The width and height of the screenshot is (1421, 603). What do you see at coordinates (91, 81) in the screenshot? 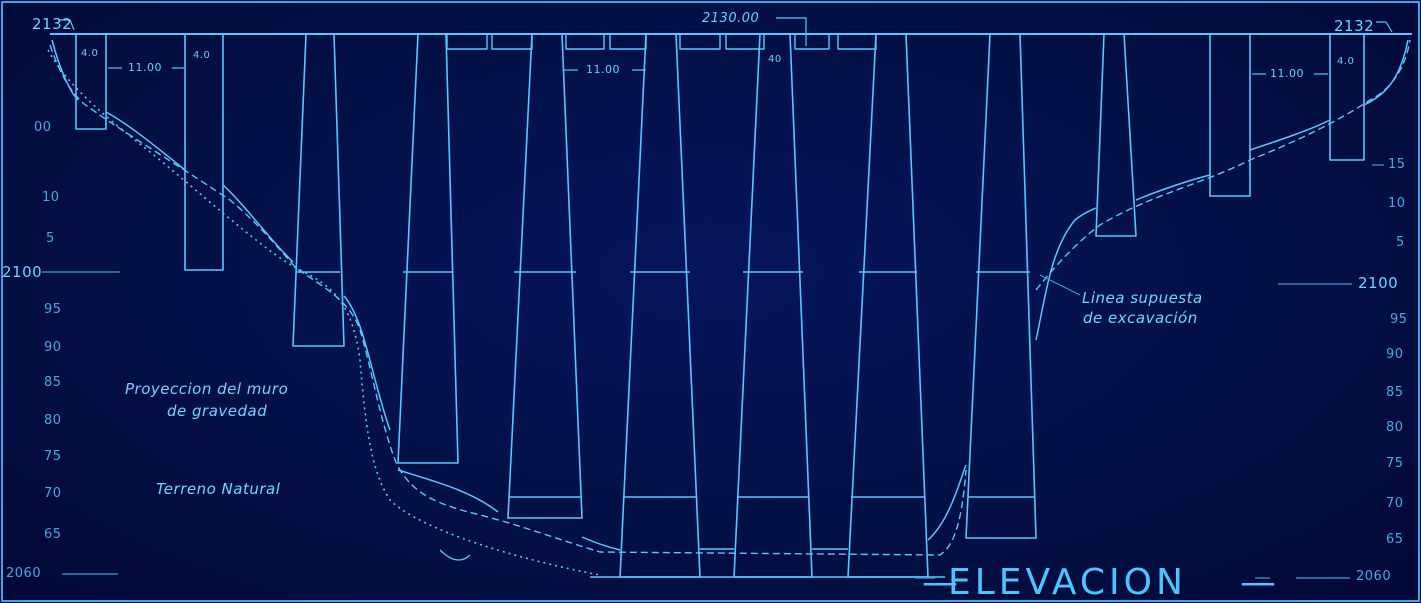
I see `pier-left-abutment` at bounding box center [91, 81].